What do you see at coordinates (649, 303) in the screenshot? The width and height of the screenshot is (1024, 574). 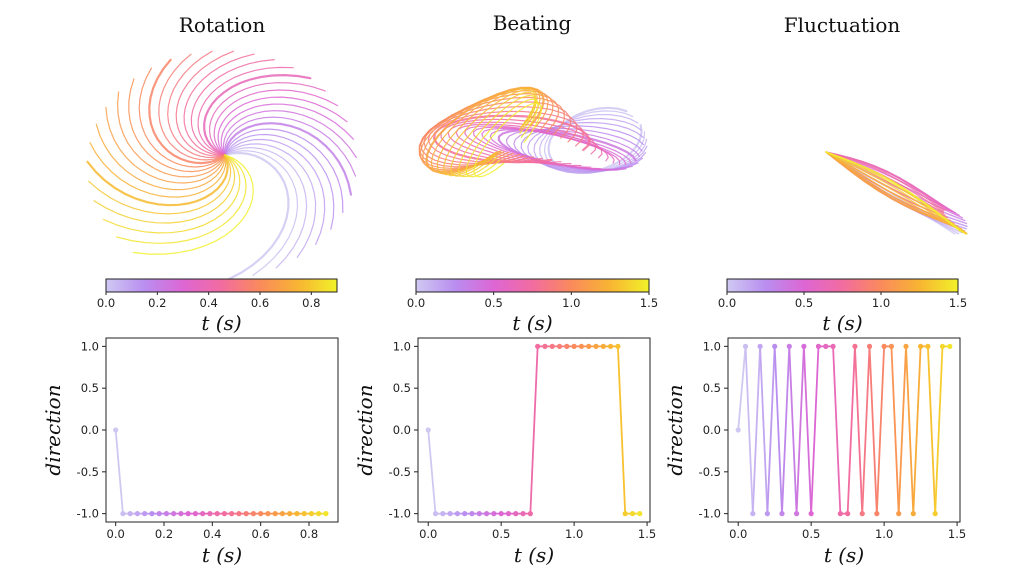 I see `colorbar-tick-label: 1.5` at bounding box center [649, 303].